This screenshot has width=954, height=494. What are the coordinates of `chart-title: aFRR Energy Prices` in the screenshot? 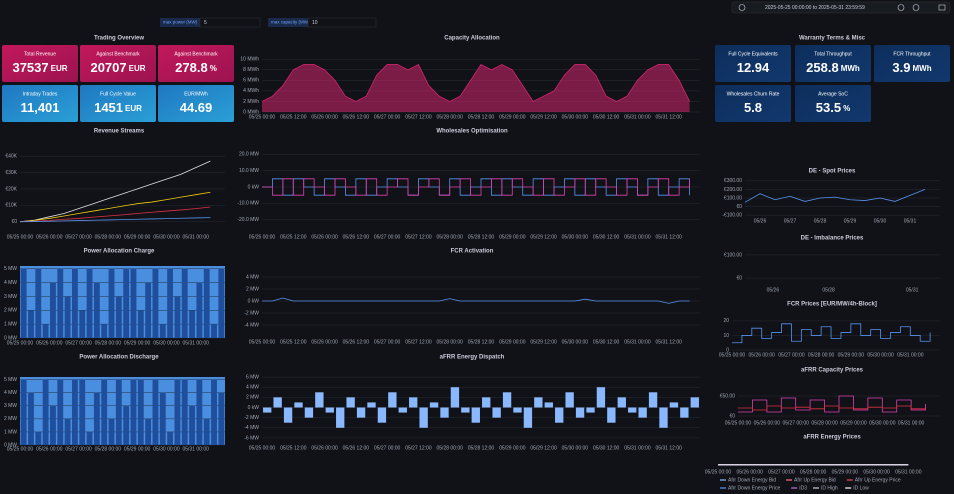 It's located at (832, 438).